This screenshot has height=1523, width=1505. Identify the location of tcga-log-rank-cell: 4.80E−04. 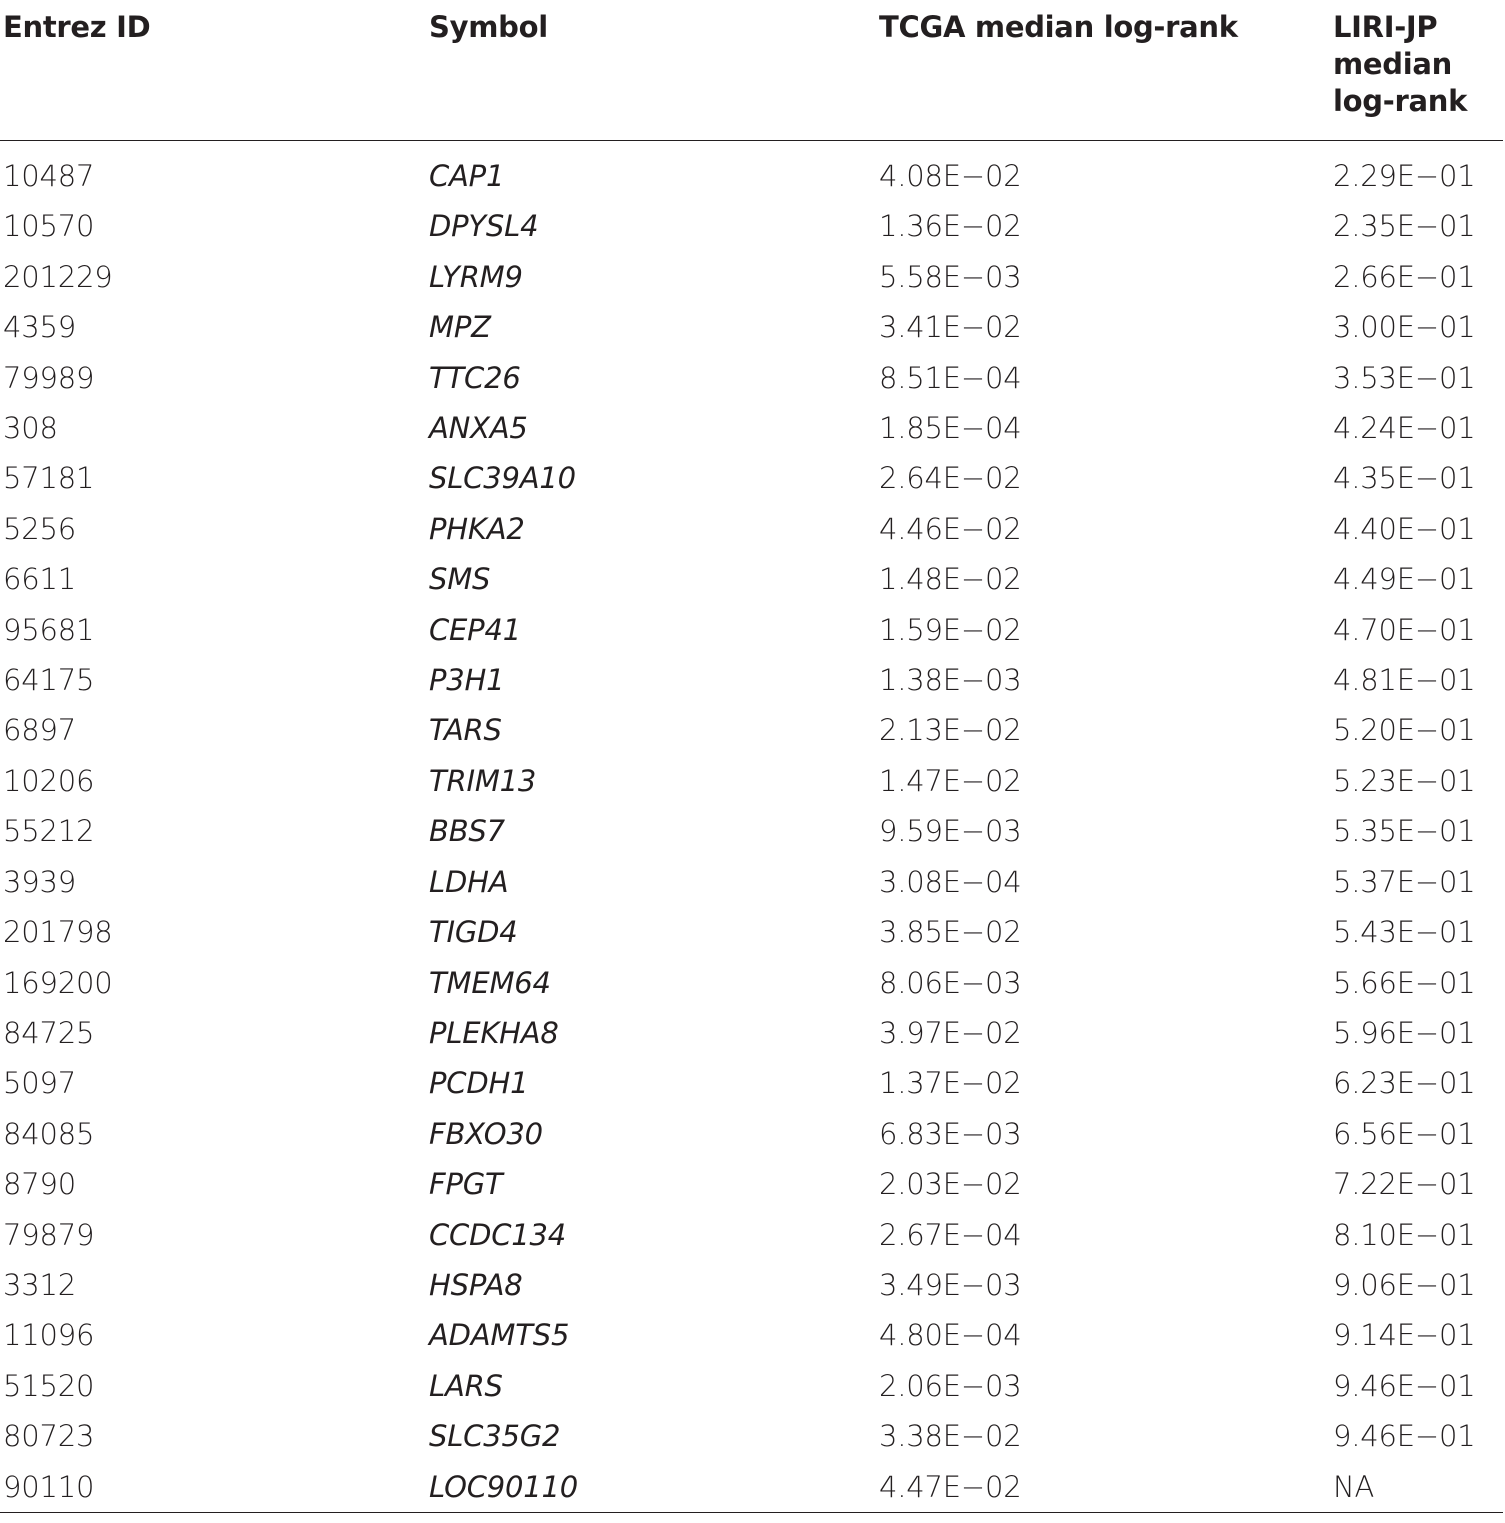
(950, 1335).